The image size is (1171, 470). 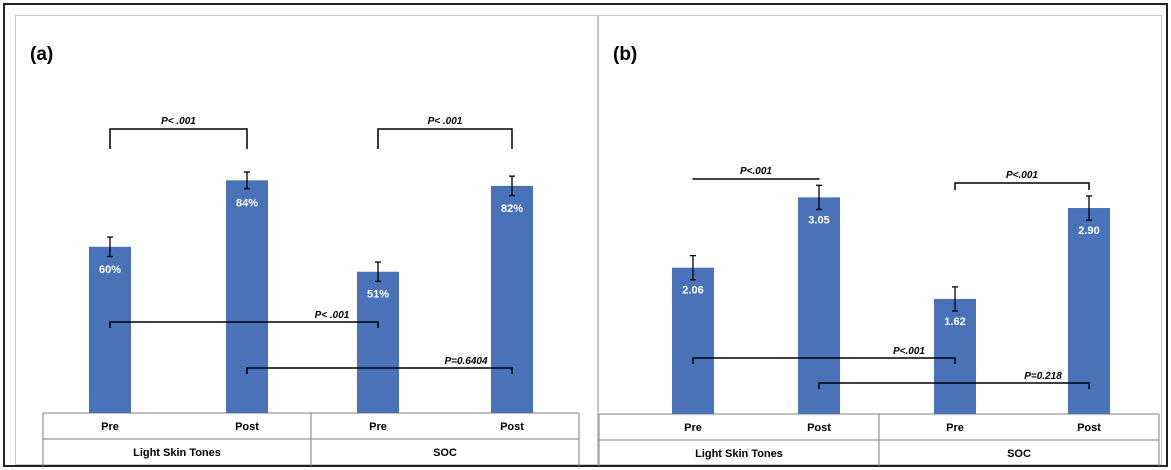 I want to click on value-label: 60%, so click(x=110, y=270).